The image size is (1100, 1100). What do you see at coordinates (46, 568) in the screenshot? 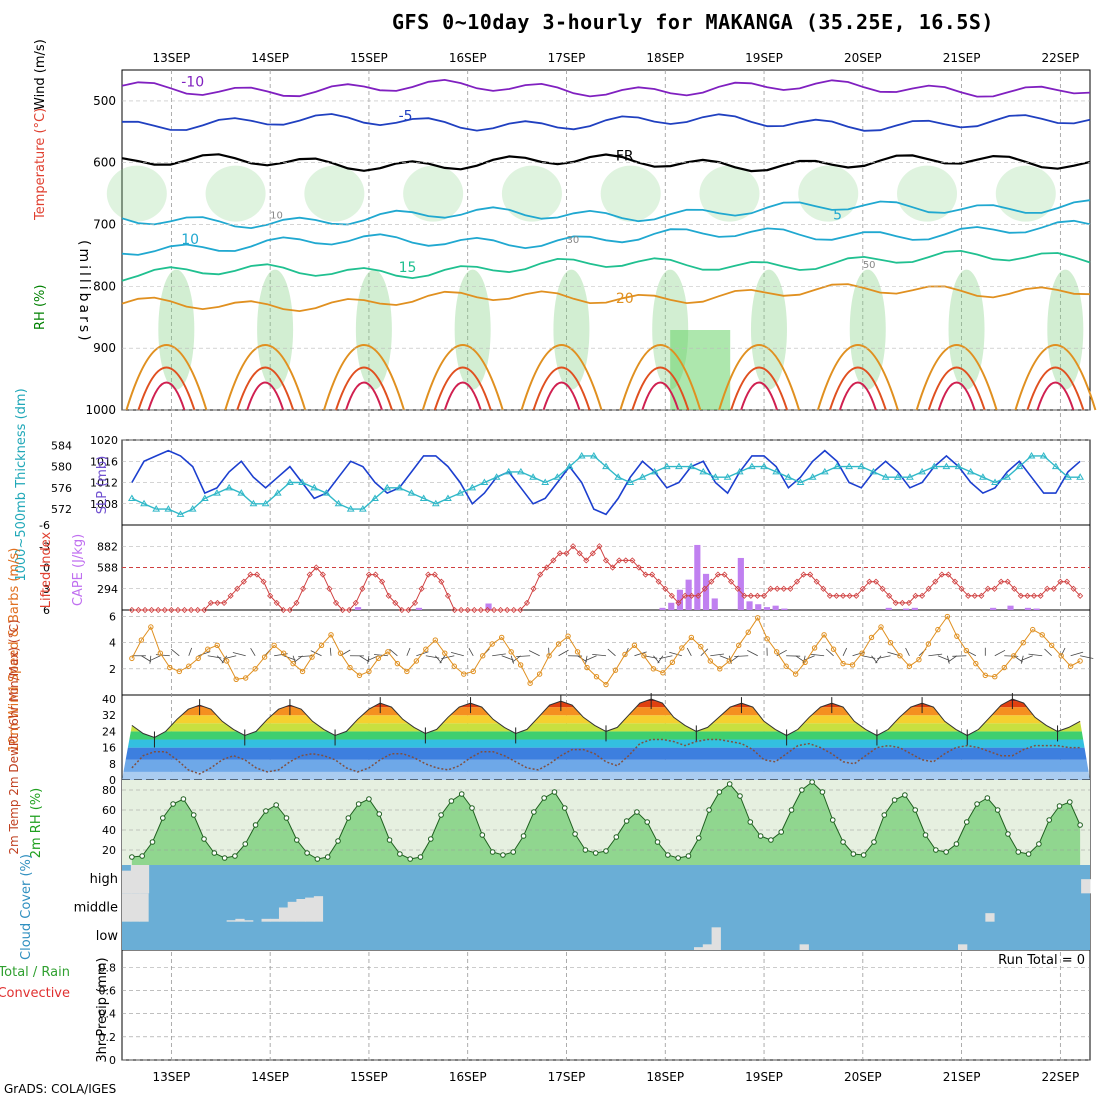
I see `lifted-index-tick: 0` at bounding box center [46, 568].